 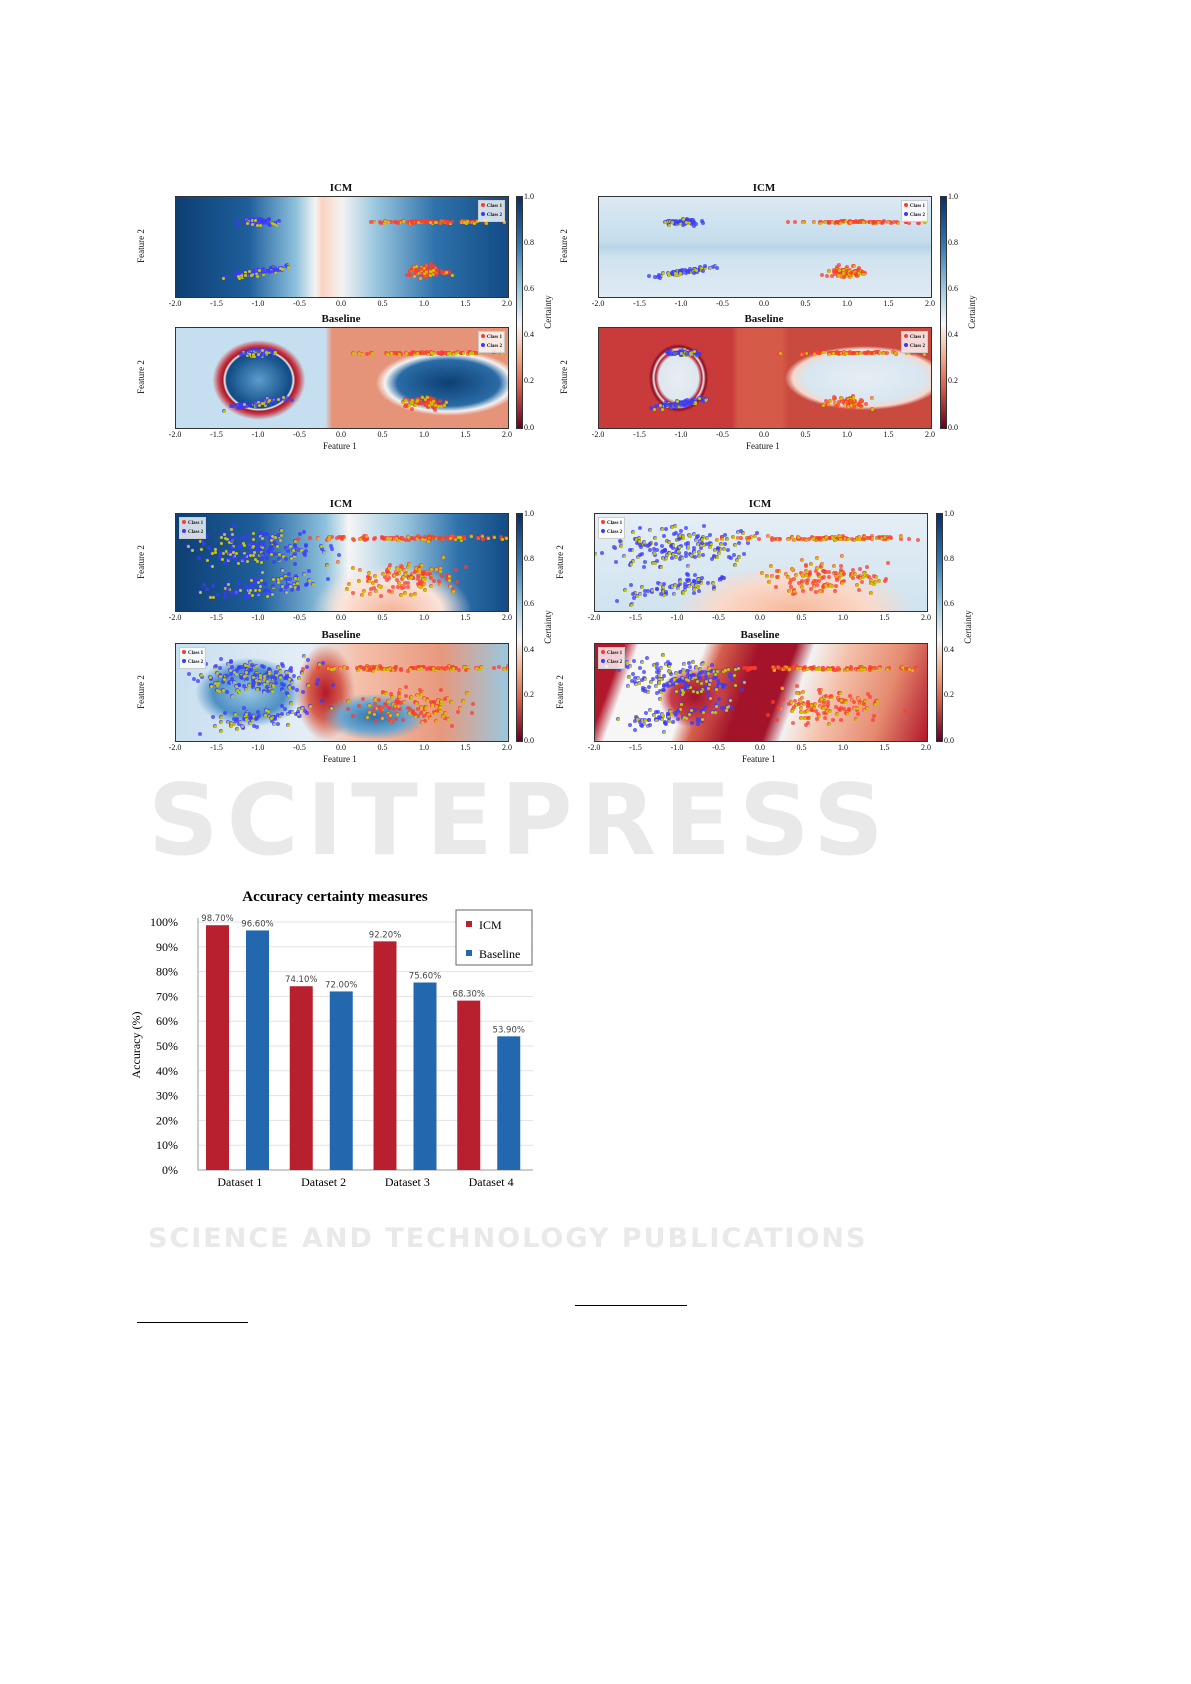 I want to click on legend-label: Class 1, so click(x=494, y=337).